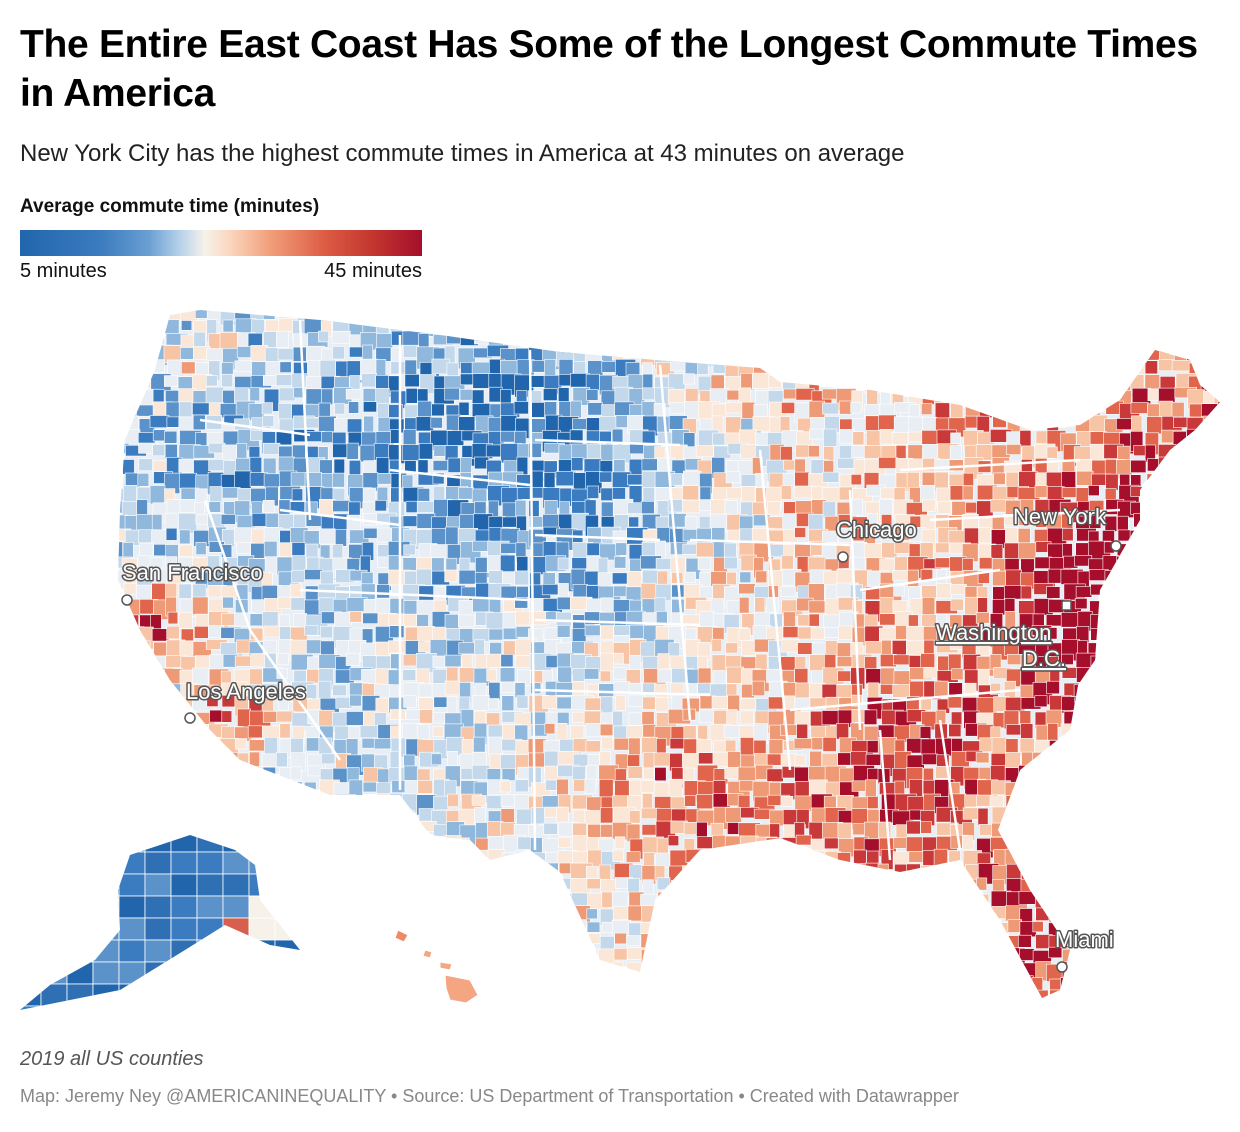  What do you see at coordinates (190, 718) in the screenshot?
I see `city-marker` at bounding box center [190, 718].